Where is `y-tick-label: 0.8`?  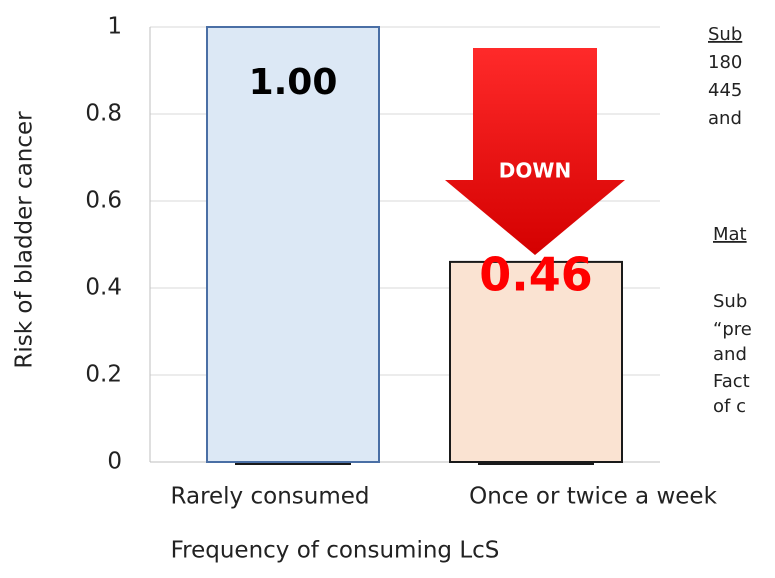 y-tick-label: 0.8 is located at coordinates (103, 114).